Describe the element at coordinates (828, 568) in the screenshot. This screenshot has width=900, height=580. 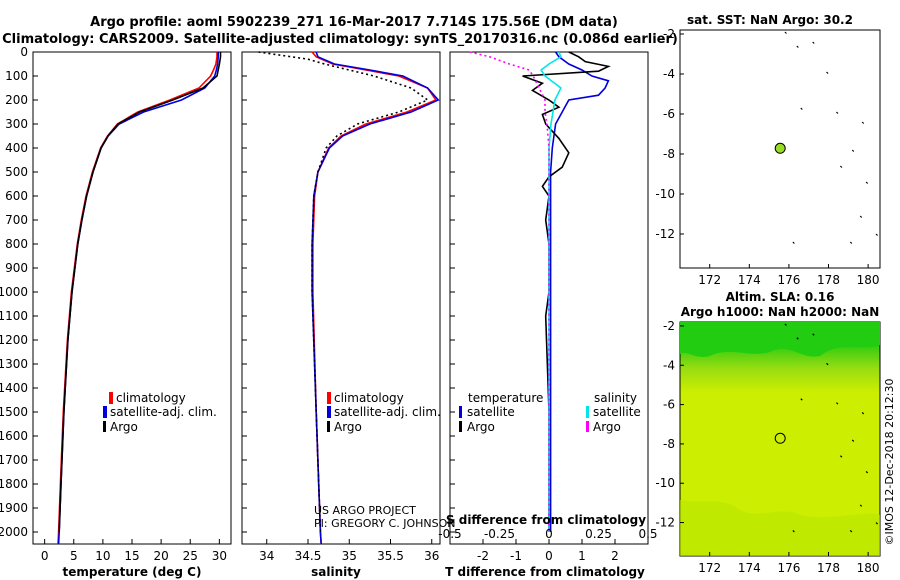
I see `m2-ticks-xlabel-3: 178` at that location.